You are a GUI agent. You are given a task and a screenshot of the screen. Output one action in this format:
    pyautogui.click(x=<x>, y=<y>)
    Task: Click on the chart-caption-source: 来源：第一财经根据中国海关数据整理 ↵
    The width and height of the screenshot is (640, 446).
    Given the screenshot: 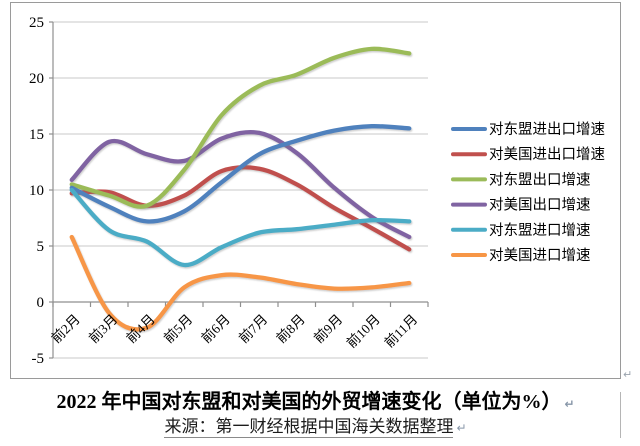 What is the action you would take?
    pyautogui.click(x=315, y=425)
    